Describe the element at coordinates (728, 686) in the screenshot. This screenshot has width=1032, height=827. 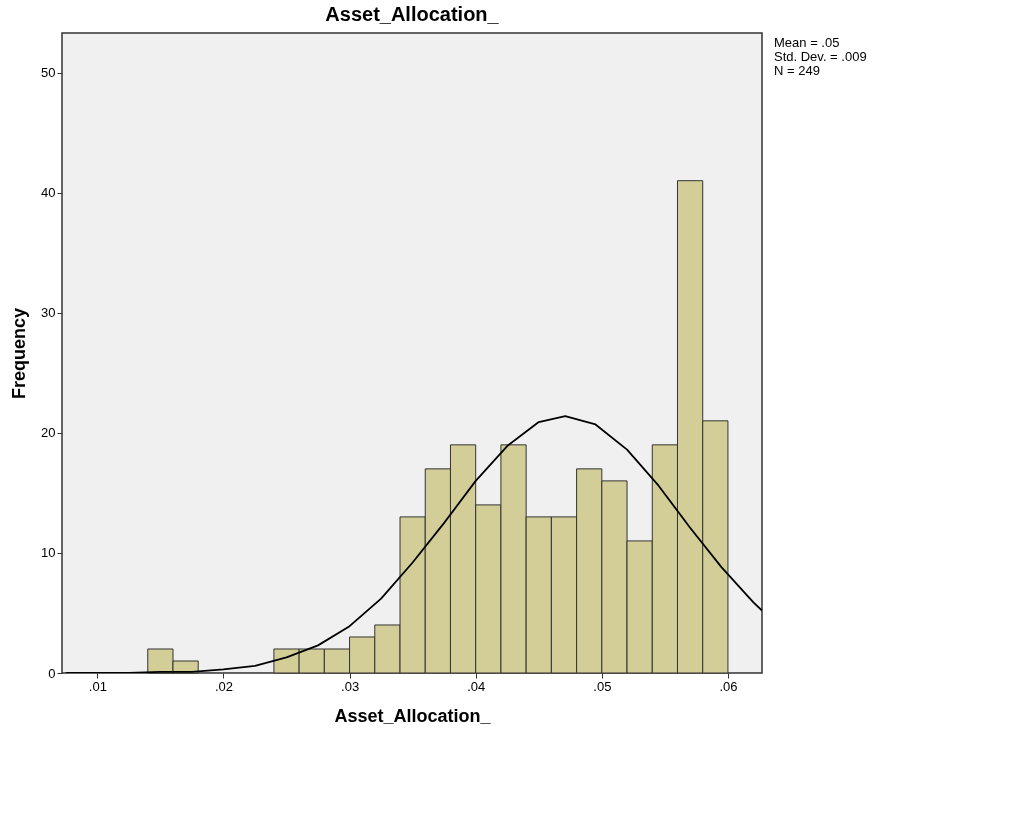
I see `x-tick-label: .06` at that location.